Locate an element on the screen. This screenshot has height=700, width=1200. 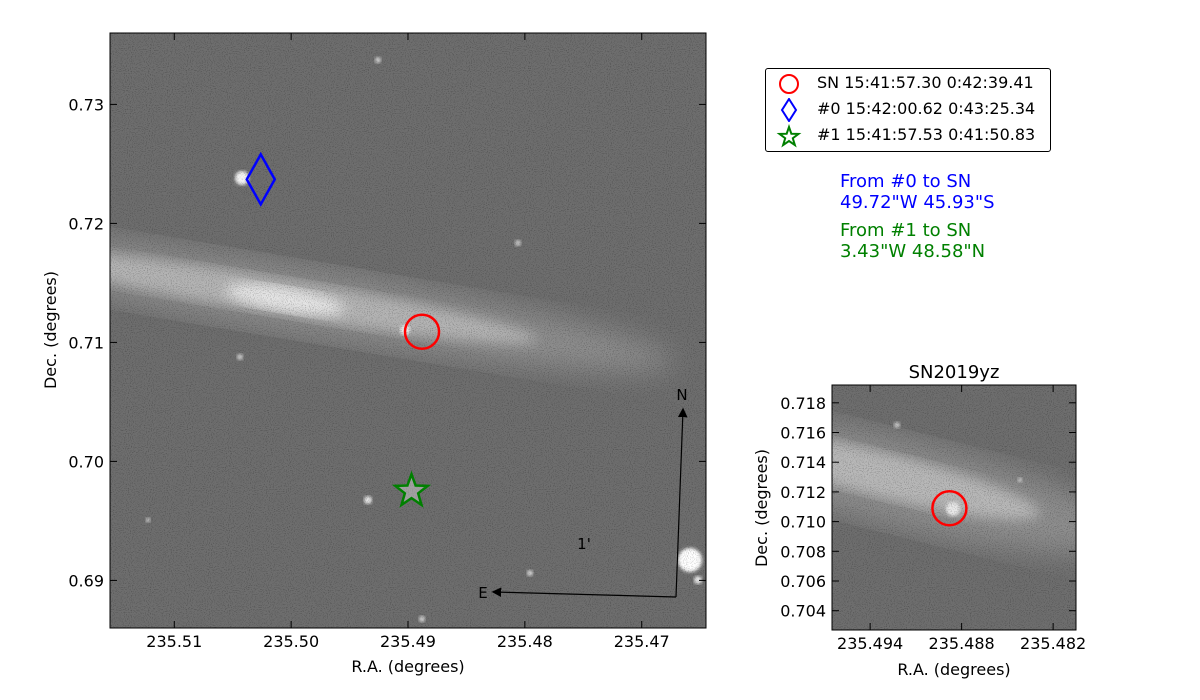
inset-markers is located at coordinates (949, 508).